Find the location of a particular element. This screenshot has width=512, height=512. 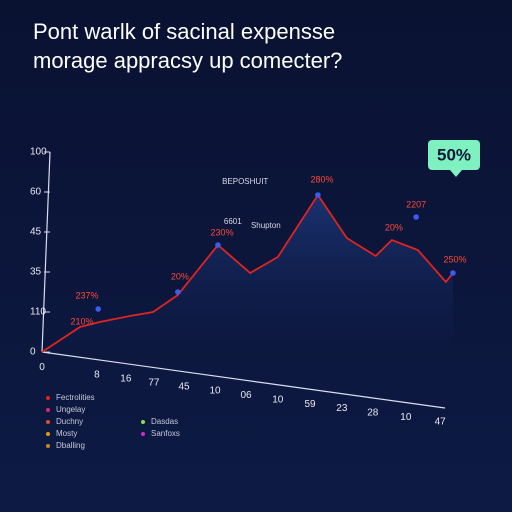

legend-label: Dballing is located at coordinates (70, 445).